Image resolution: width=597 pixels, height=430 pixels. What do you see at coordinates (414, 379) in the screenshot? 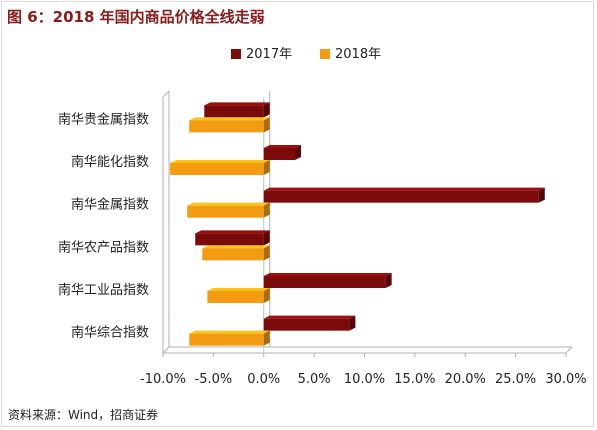
I see `x-tick-label: 15.0%` at bounding box center [414, 379].